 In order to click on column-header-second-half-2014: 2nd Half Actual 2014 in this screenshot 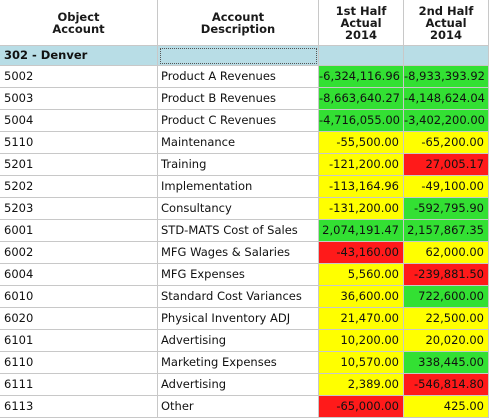, I will do `click(446, 23)`.